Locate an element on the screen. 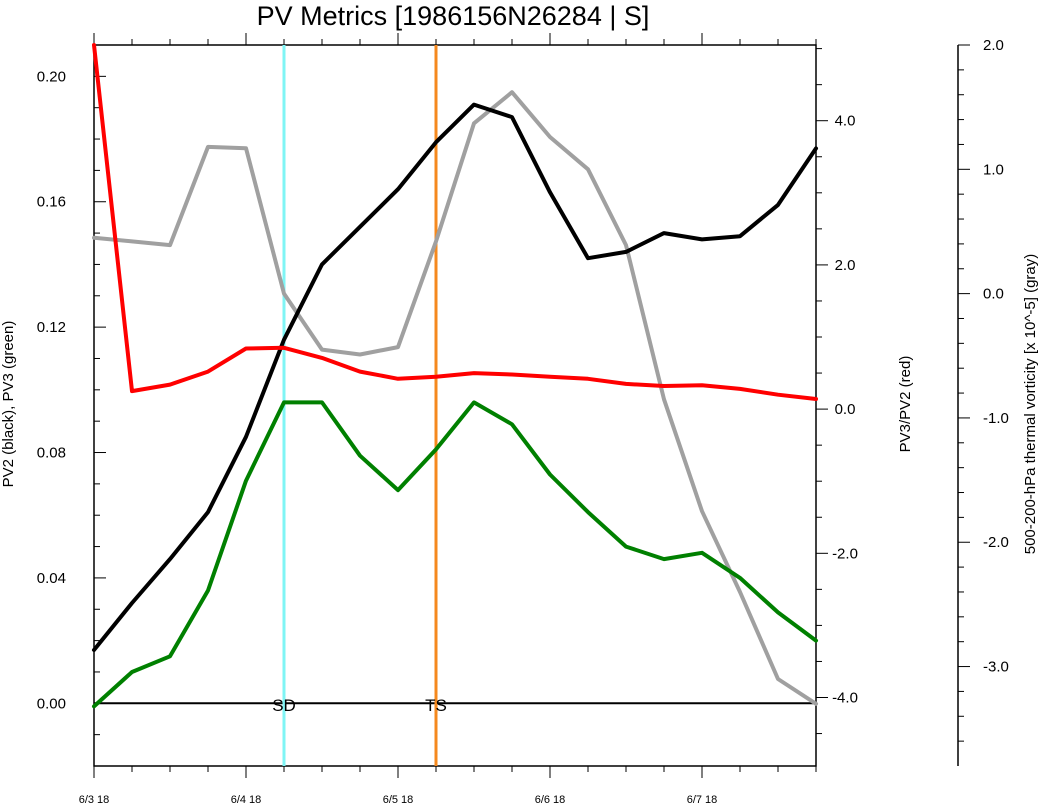 This screenshot has width=1042, height=805. chart-title: PV Metrics [1986156N26284 | S] is located at coordinates (453, 16).